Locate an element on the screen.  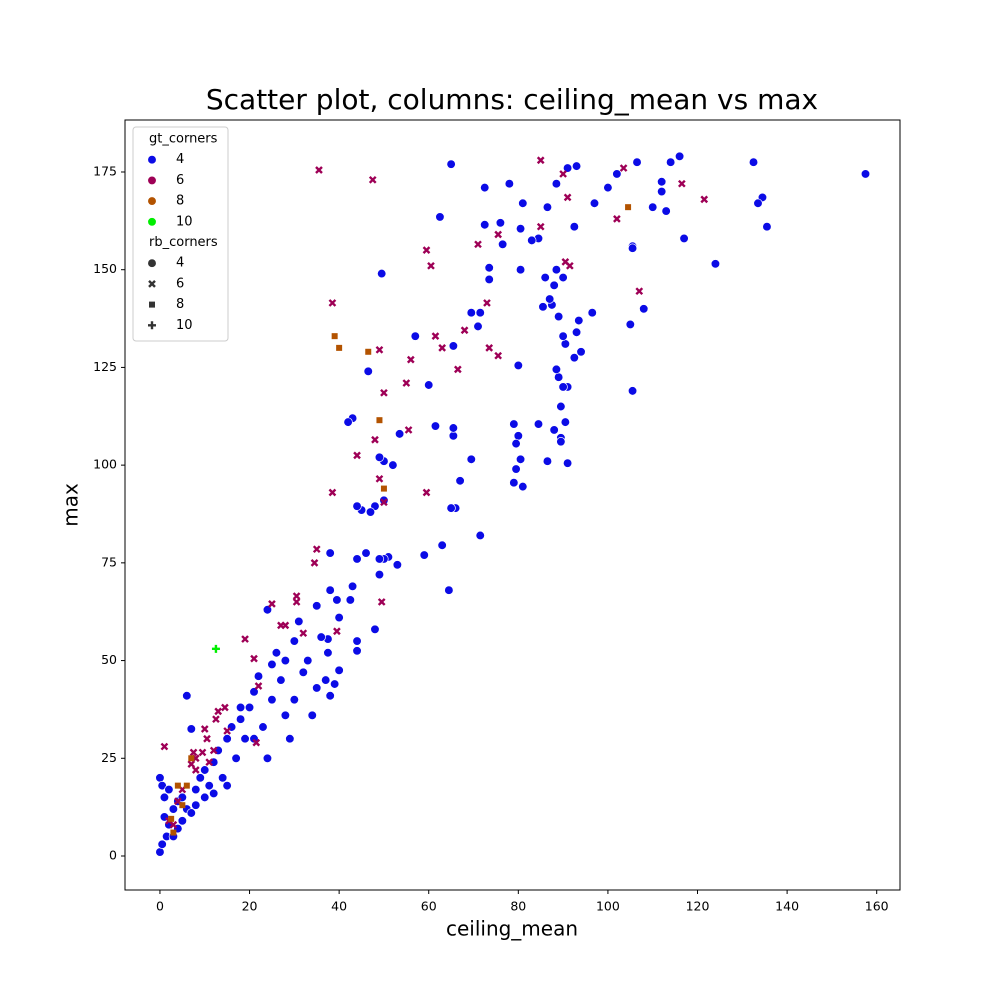
y-tick-label: 0 is located at coordinates (113, 854).